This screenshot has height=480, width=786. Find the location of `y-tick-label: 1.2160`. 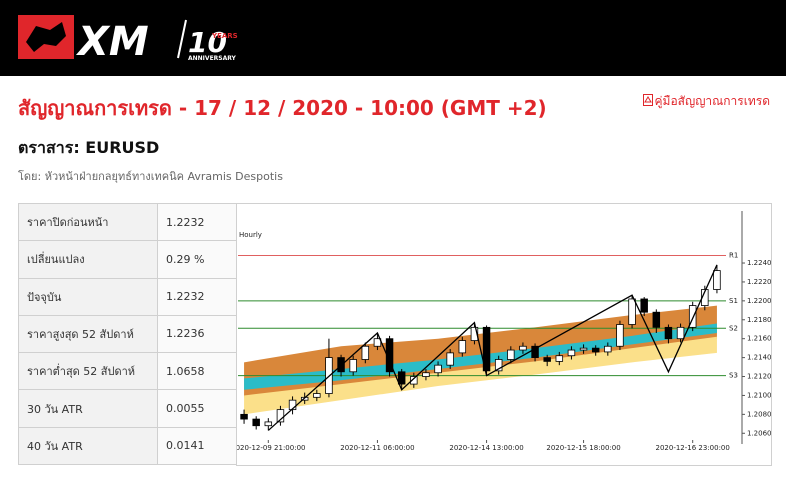

y-tick-label: 1.2160 is located at coordinates (759, 339).